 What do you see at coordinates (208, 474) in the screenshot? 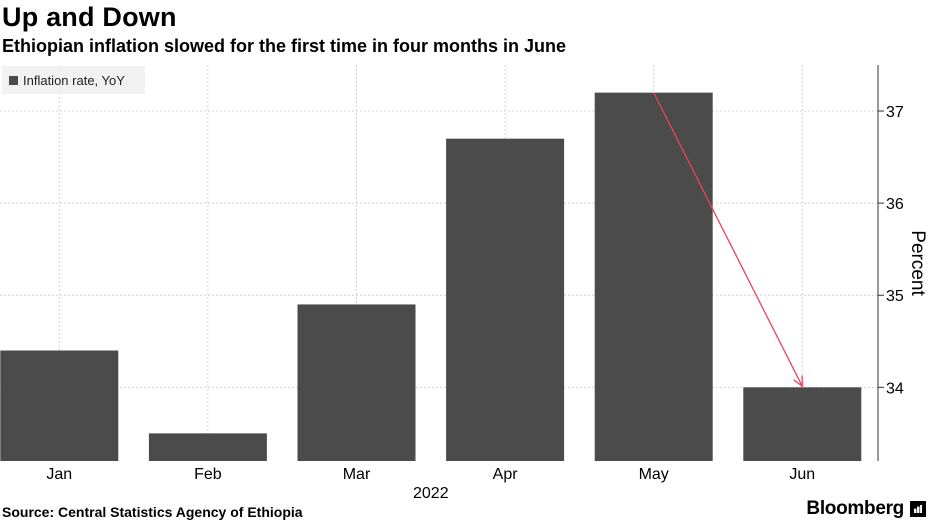
I see `x-tick-label: Feb` at bounding box center [208, 474].